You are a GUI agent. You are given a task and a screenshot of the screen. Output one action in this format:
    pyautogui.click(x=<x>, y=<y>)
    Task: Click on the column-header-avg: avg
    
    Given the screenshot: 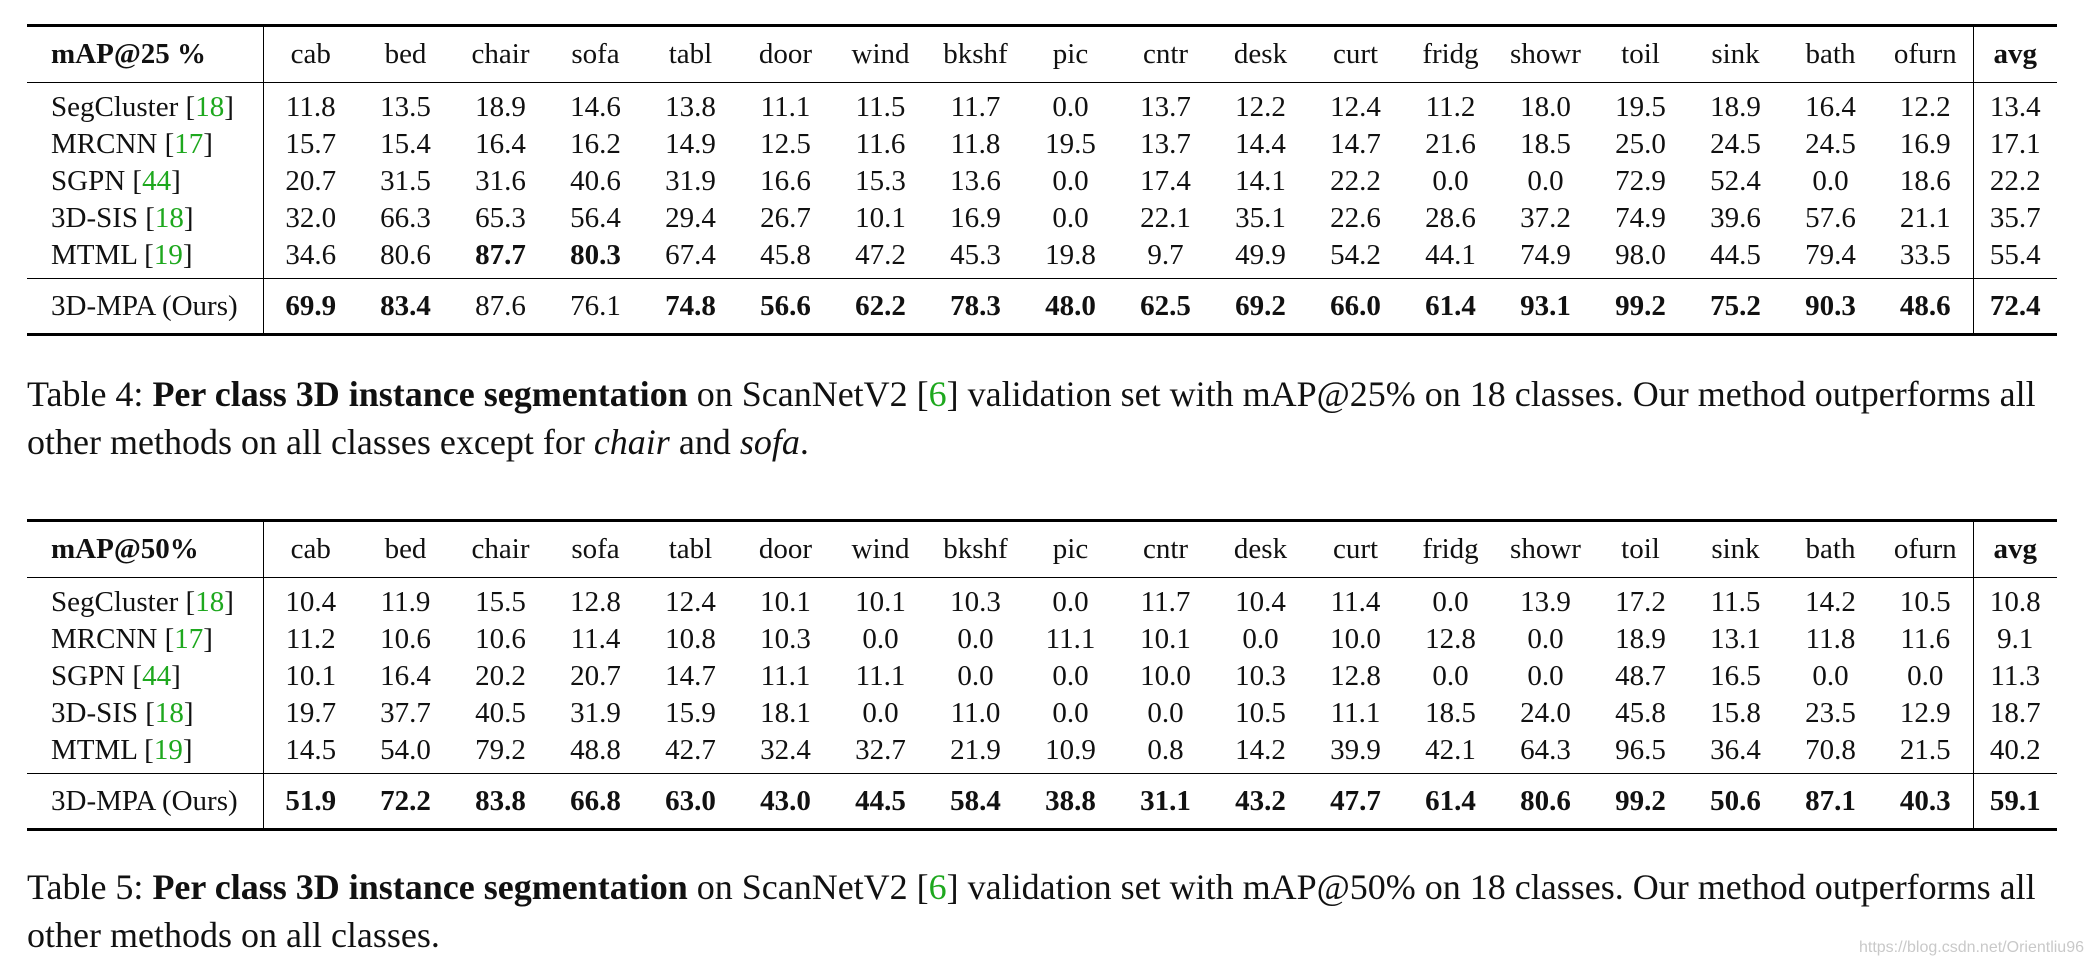 What is the action you would take?
    pyautogui.click(x=2014, y=549)
    